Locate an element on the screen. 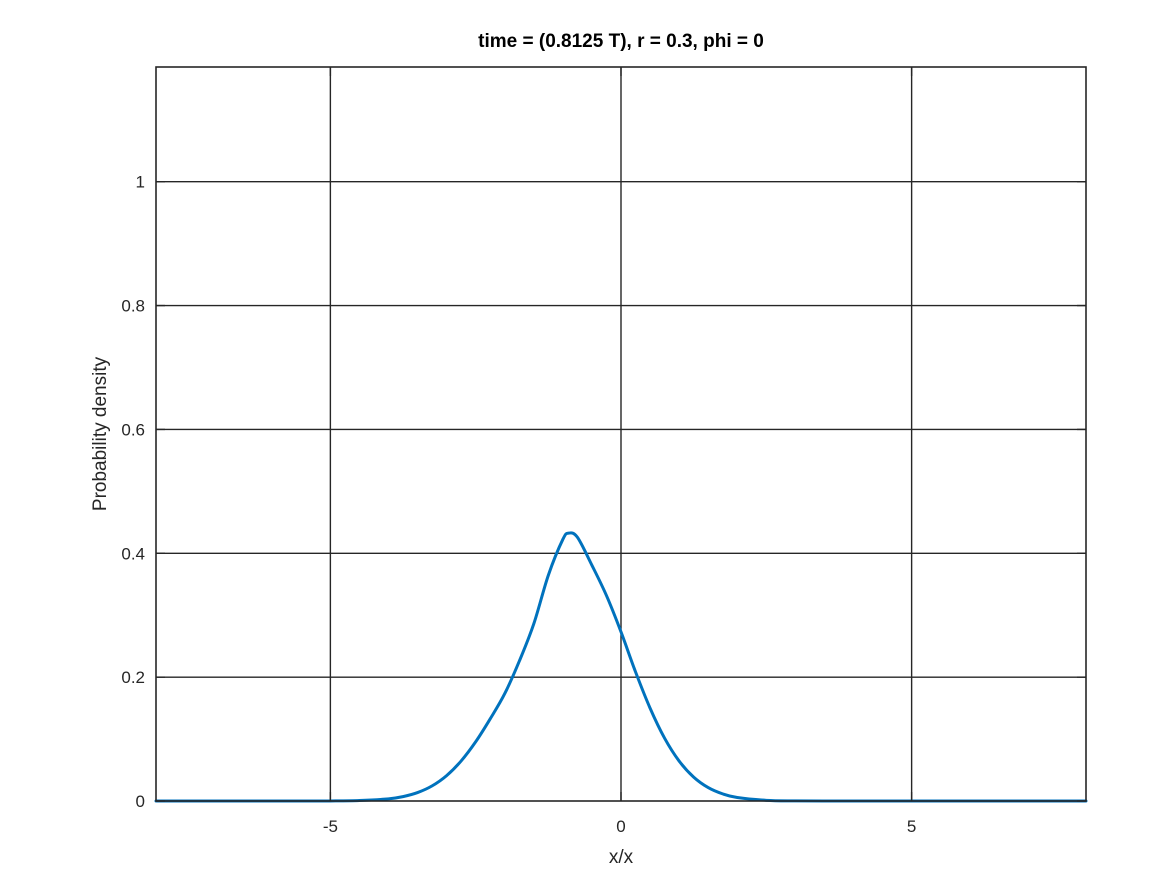 The height and width of the screenshot is (875, 1167). y-tick-label: 0.6 is located at coordinates (133, 429).